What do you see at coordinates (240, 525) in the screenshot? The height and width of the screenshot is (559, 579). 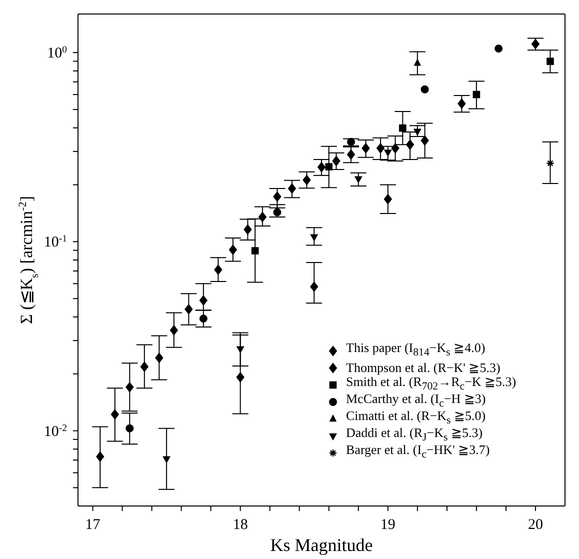 I see `x-tick-label: 18` at bounding box center [240, 525].